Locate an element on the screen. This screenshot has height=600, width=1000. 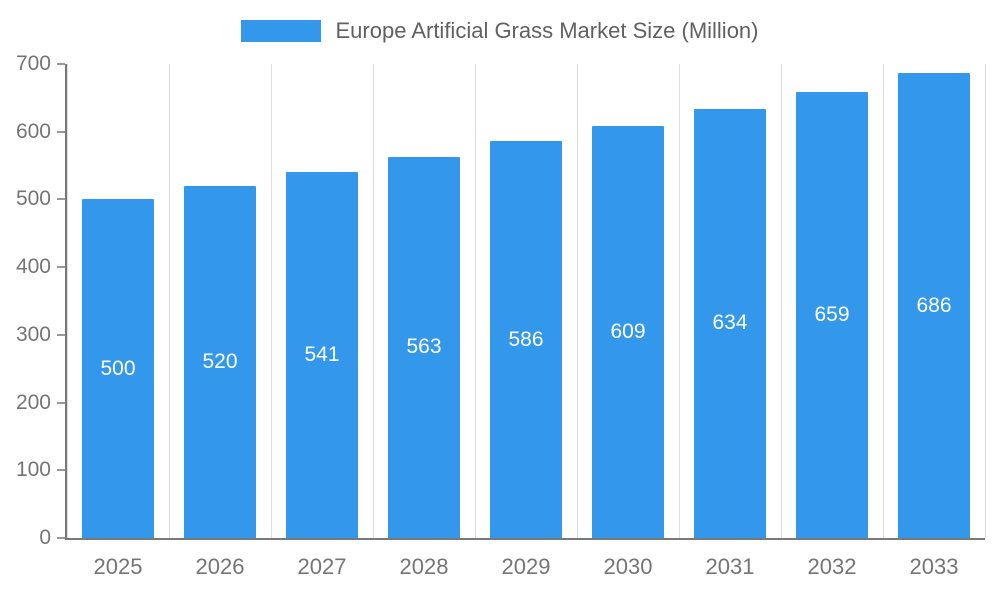
y-axis-label: 300 is located at coordinates (33, 334).